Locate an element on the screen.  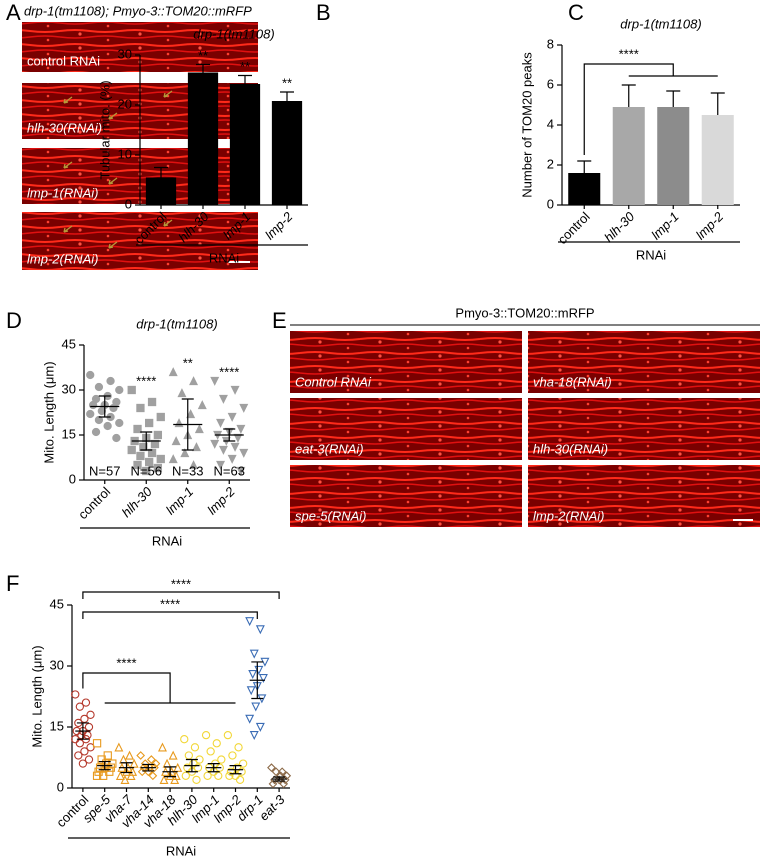
y-tick-label: 10 is located at coordinates (125, 153).